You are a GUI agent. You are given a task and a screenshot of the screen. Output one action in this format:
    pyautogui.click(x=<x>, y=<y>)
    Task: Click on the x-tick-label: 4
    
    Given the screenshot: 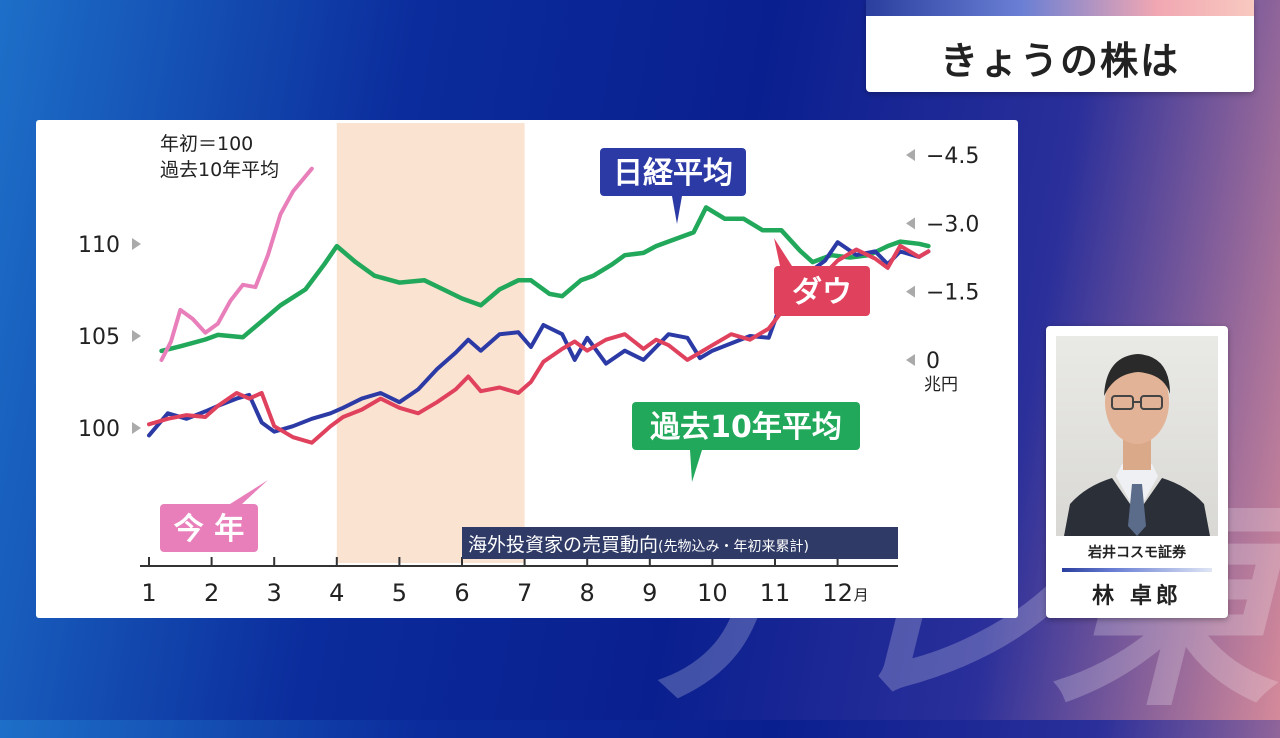 What is the action you would take?
    pyautogui.click(x=336, y=593)
    